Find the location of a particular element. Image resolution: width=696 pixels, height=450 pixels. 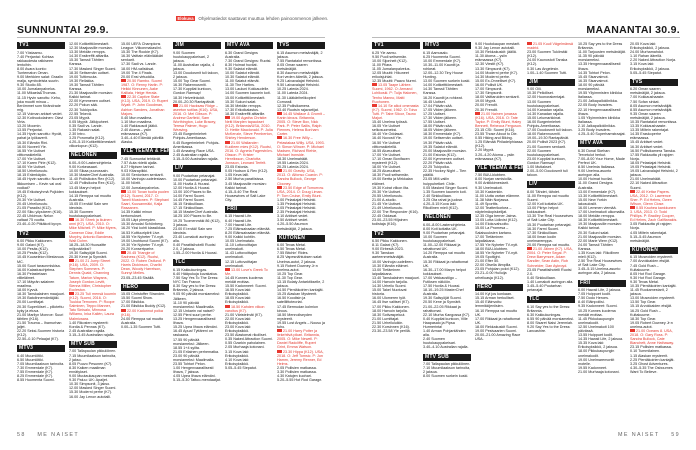

program-text: 10.30 Salatut elämät. is located at coordinates (242, 77).